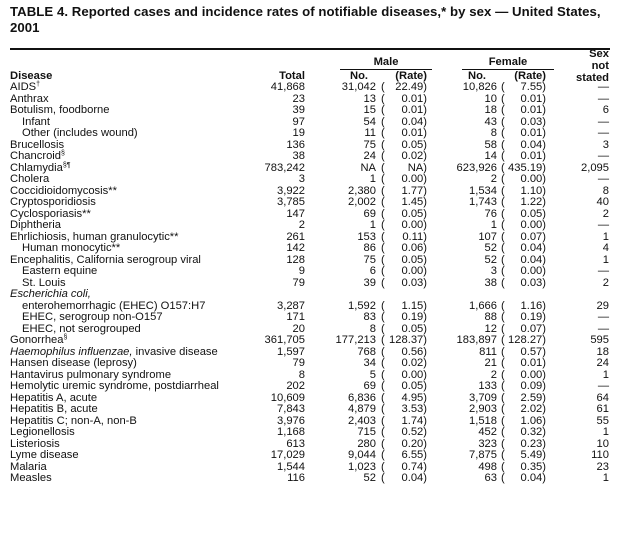 This screenshot has width=624, height=550. Describe the element at coordinates (533, 409) in the screenshot. I see `female-rate-cell: 2.02)` at that location.